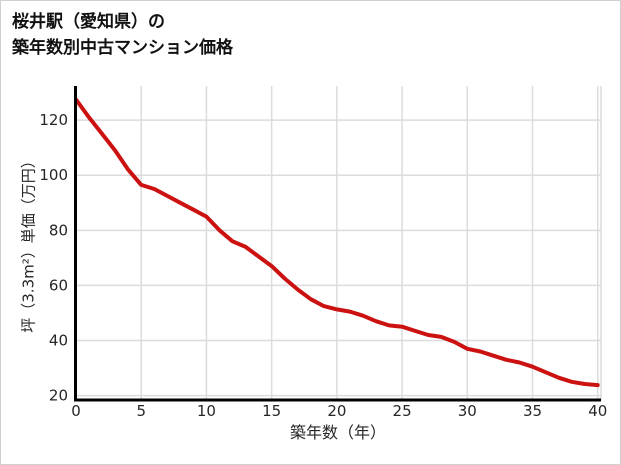 This screenshot has height=465, width=621. I want to click on x-tick-label: 15, so click(271, 411).